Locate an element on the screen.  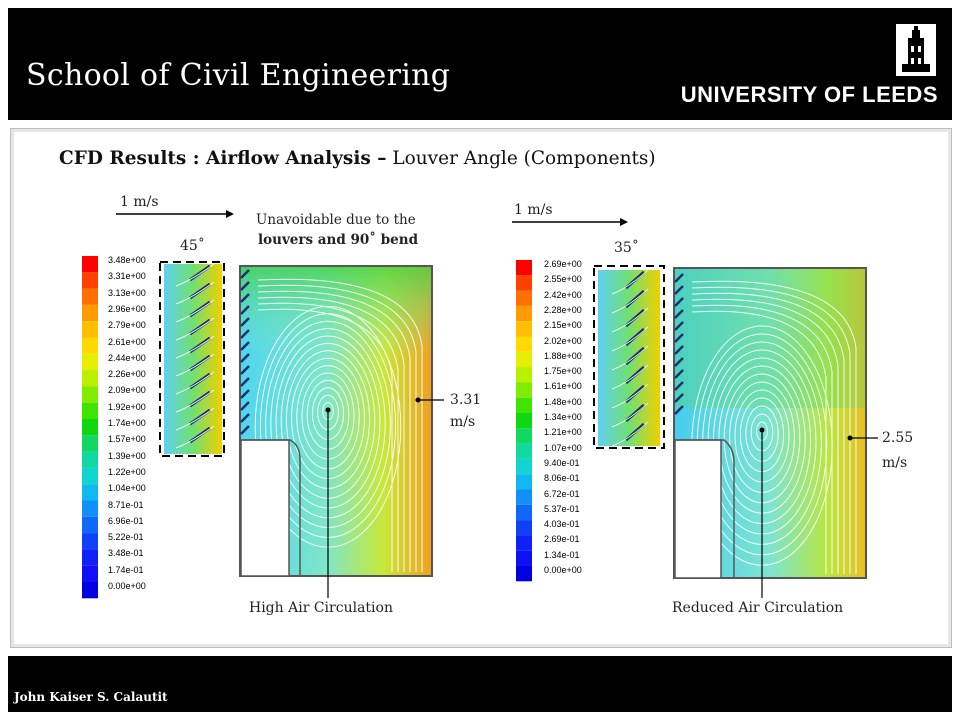
colorbar-tick-label: 1.57e+00 is located at coordinates (127, 439).